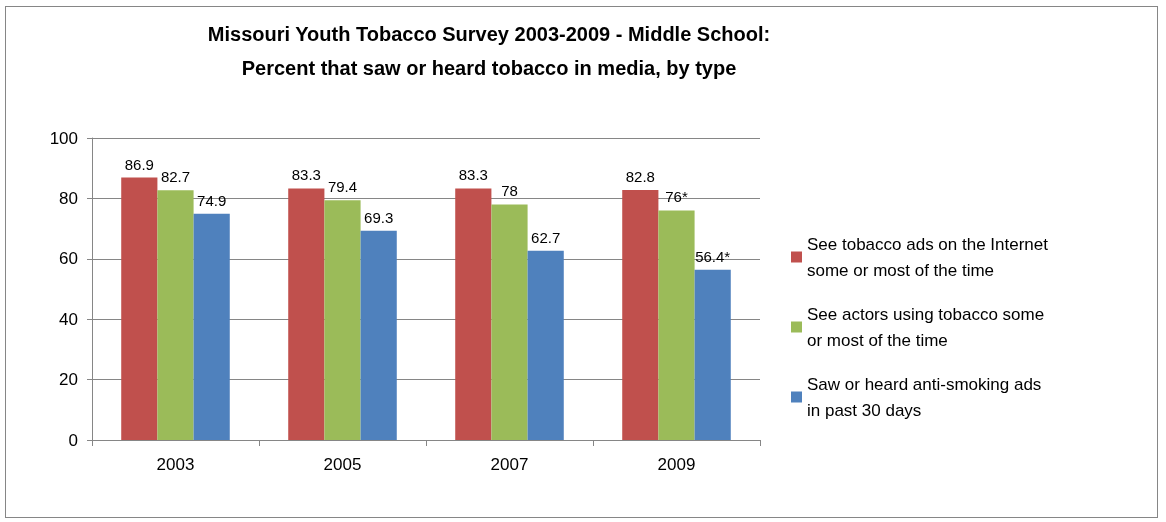  I want to click on x-tick-label: 2007, so click(509, 464).